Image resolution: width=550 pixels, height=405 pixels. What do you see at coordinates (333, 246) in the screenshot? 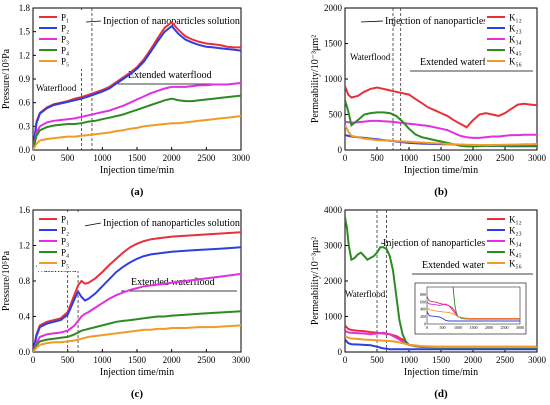
I see `y-tick-label: 3000` at bounding box center [333, 246].